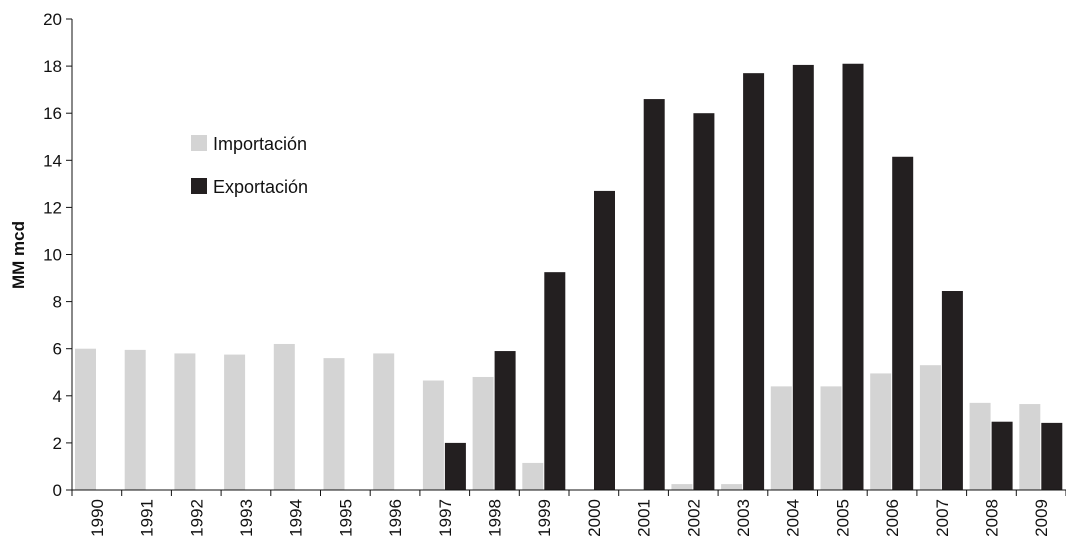  Describe the element at coordinates (52, 113) in the screenshot. I see `y-tick-label-16: 16` at that location.